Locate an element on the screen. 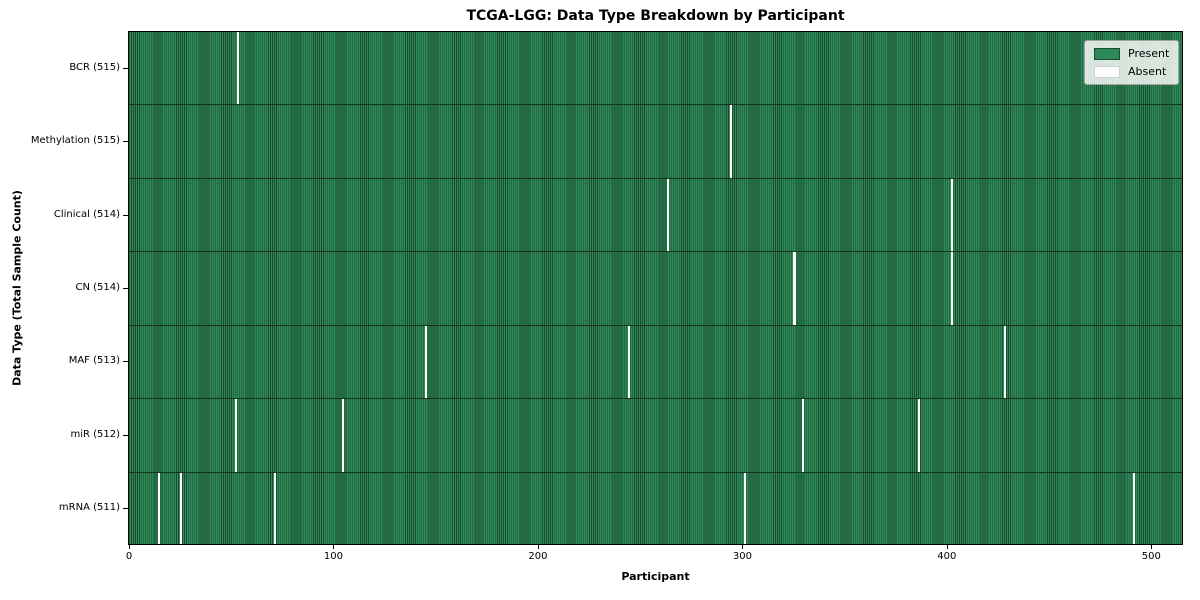 The width and height of the screenshot is (1200, 600). absent-swatch is located at coordinates (1107, 71).